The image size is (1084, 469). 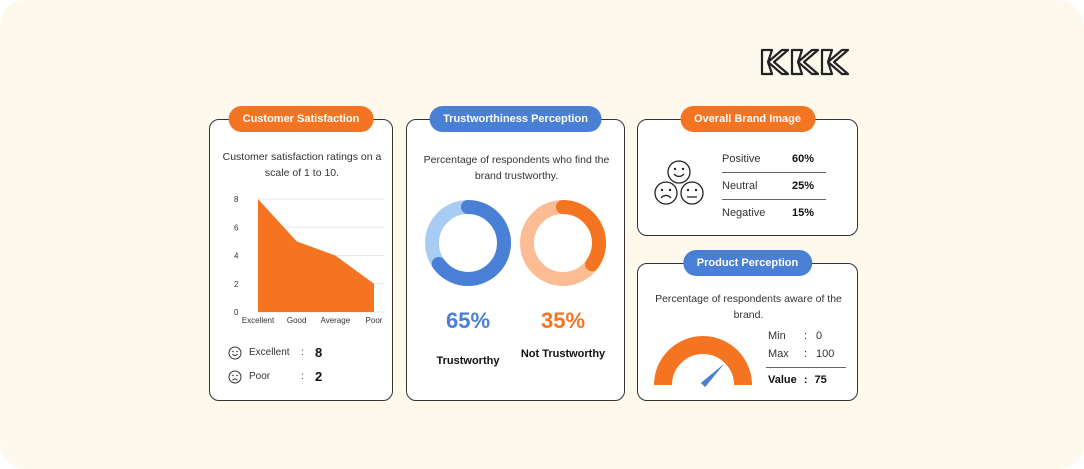 What do you see at coordinates (319, 376) in the screenshot?
I see `poor-value: 2` at bounding box center [319, 376].